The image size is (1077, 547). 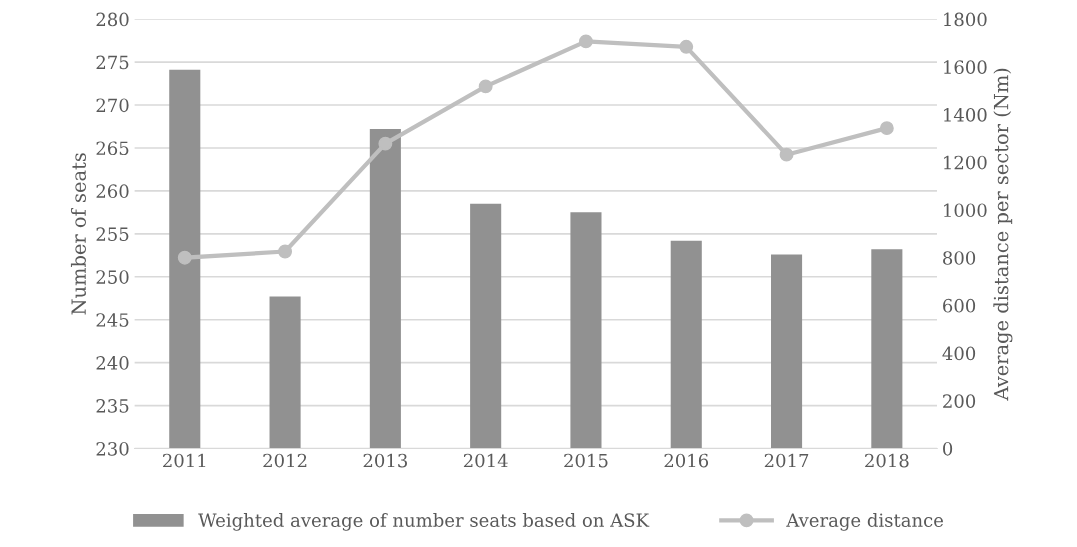 What do you see at coordinates (112, 148) in the screenshot?
I see `y-tick-label: 265` at bounding box center [112, 148].